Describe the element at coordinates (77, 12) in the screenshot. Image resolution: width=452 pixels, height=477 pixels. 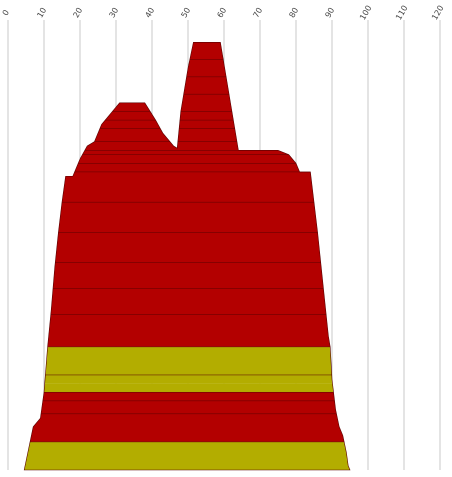
I see `x-tick-label: 20` at that location.